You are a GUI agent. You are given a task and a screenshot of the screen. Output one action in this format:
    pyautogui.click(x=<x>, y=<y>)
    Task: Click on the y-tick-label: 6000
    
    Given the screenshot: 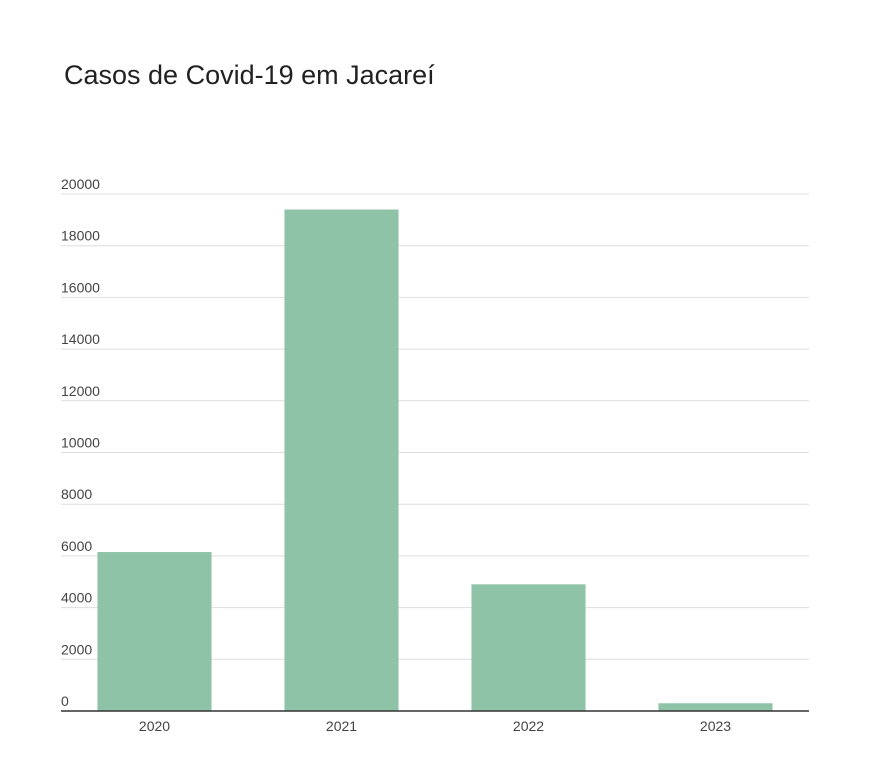 What is the action you would take?
    pyautogui.click(x=76, y=546)
    